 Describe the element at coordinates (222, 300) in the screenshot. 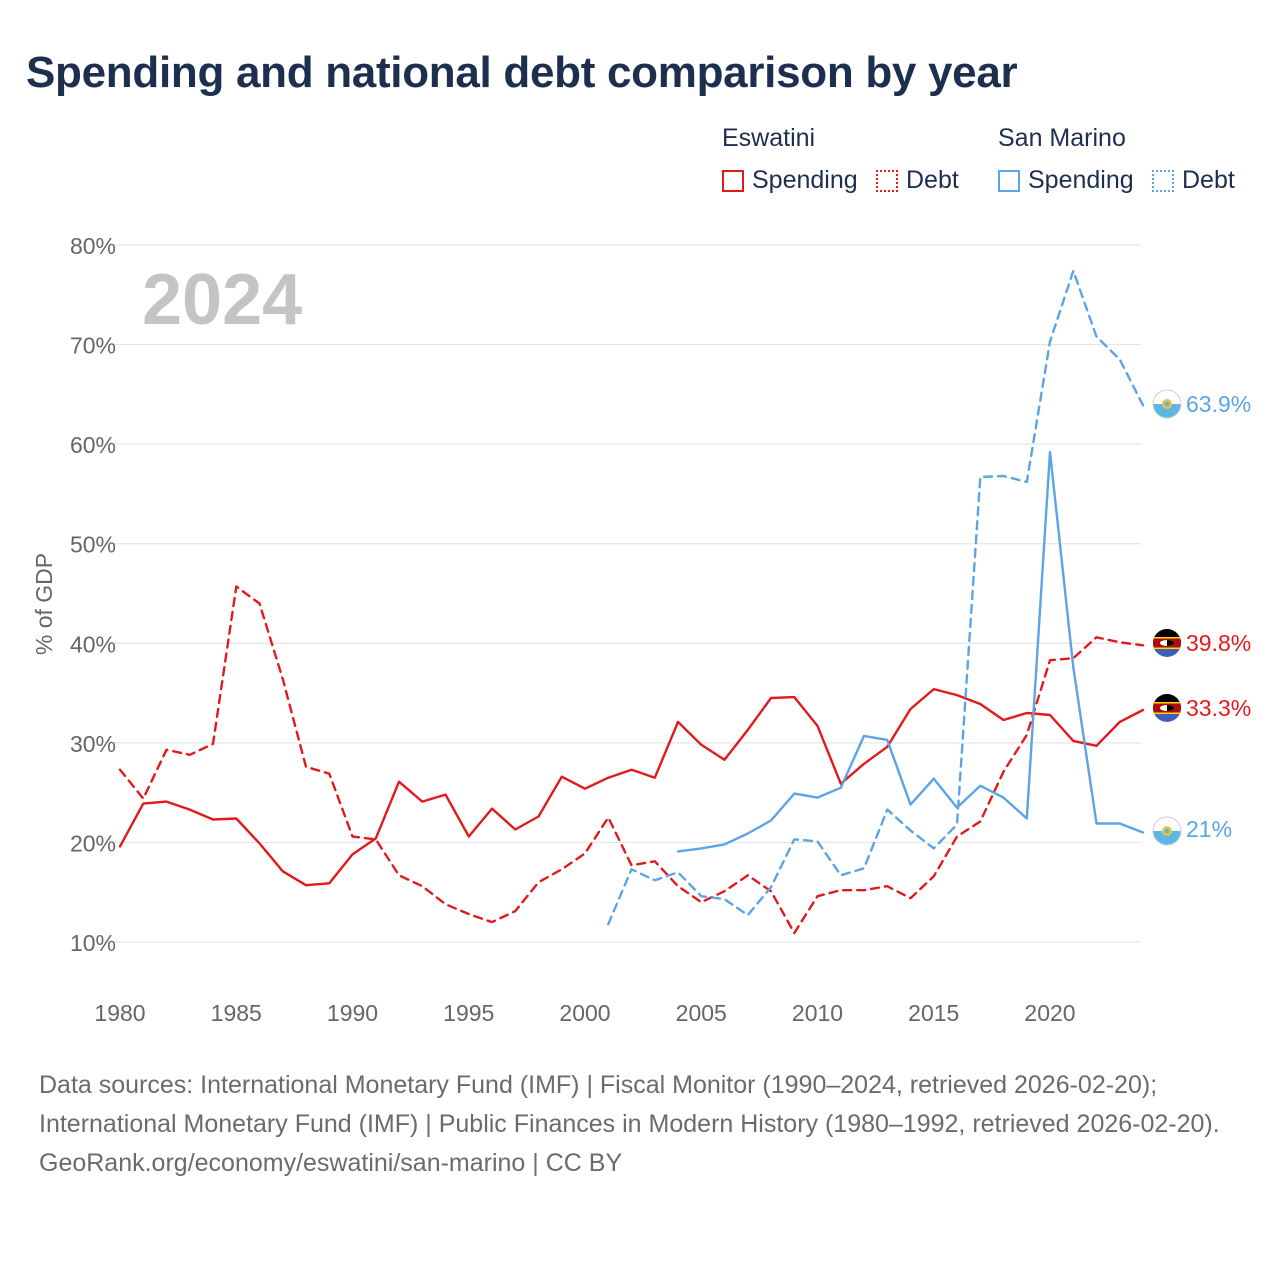

I see `year-watermark: 2024` at that location.